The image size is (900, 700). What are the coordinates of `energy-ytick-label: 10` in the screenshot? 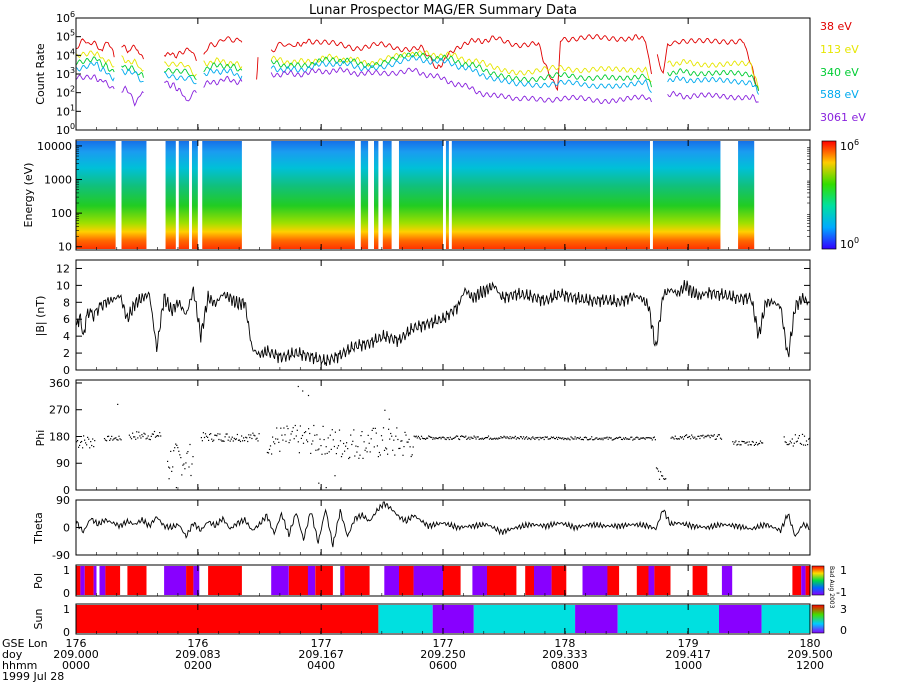 It's located at (65, 247).